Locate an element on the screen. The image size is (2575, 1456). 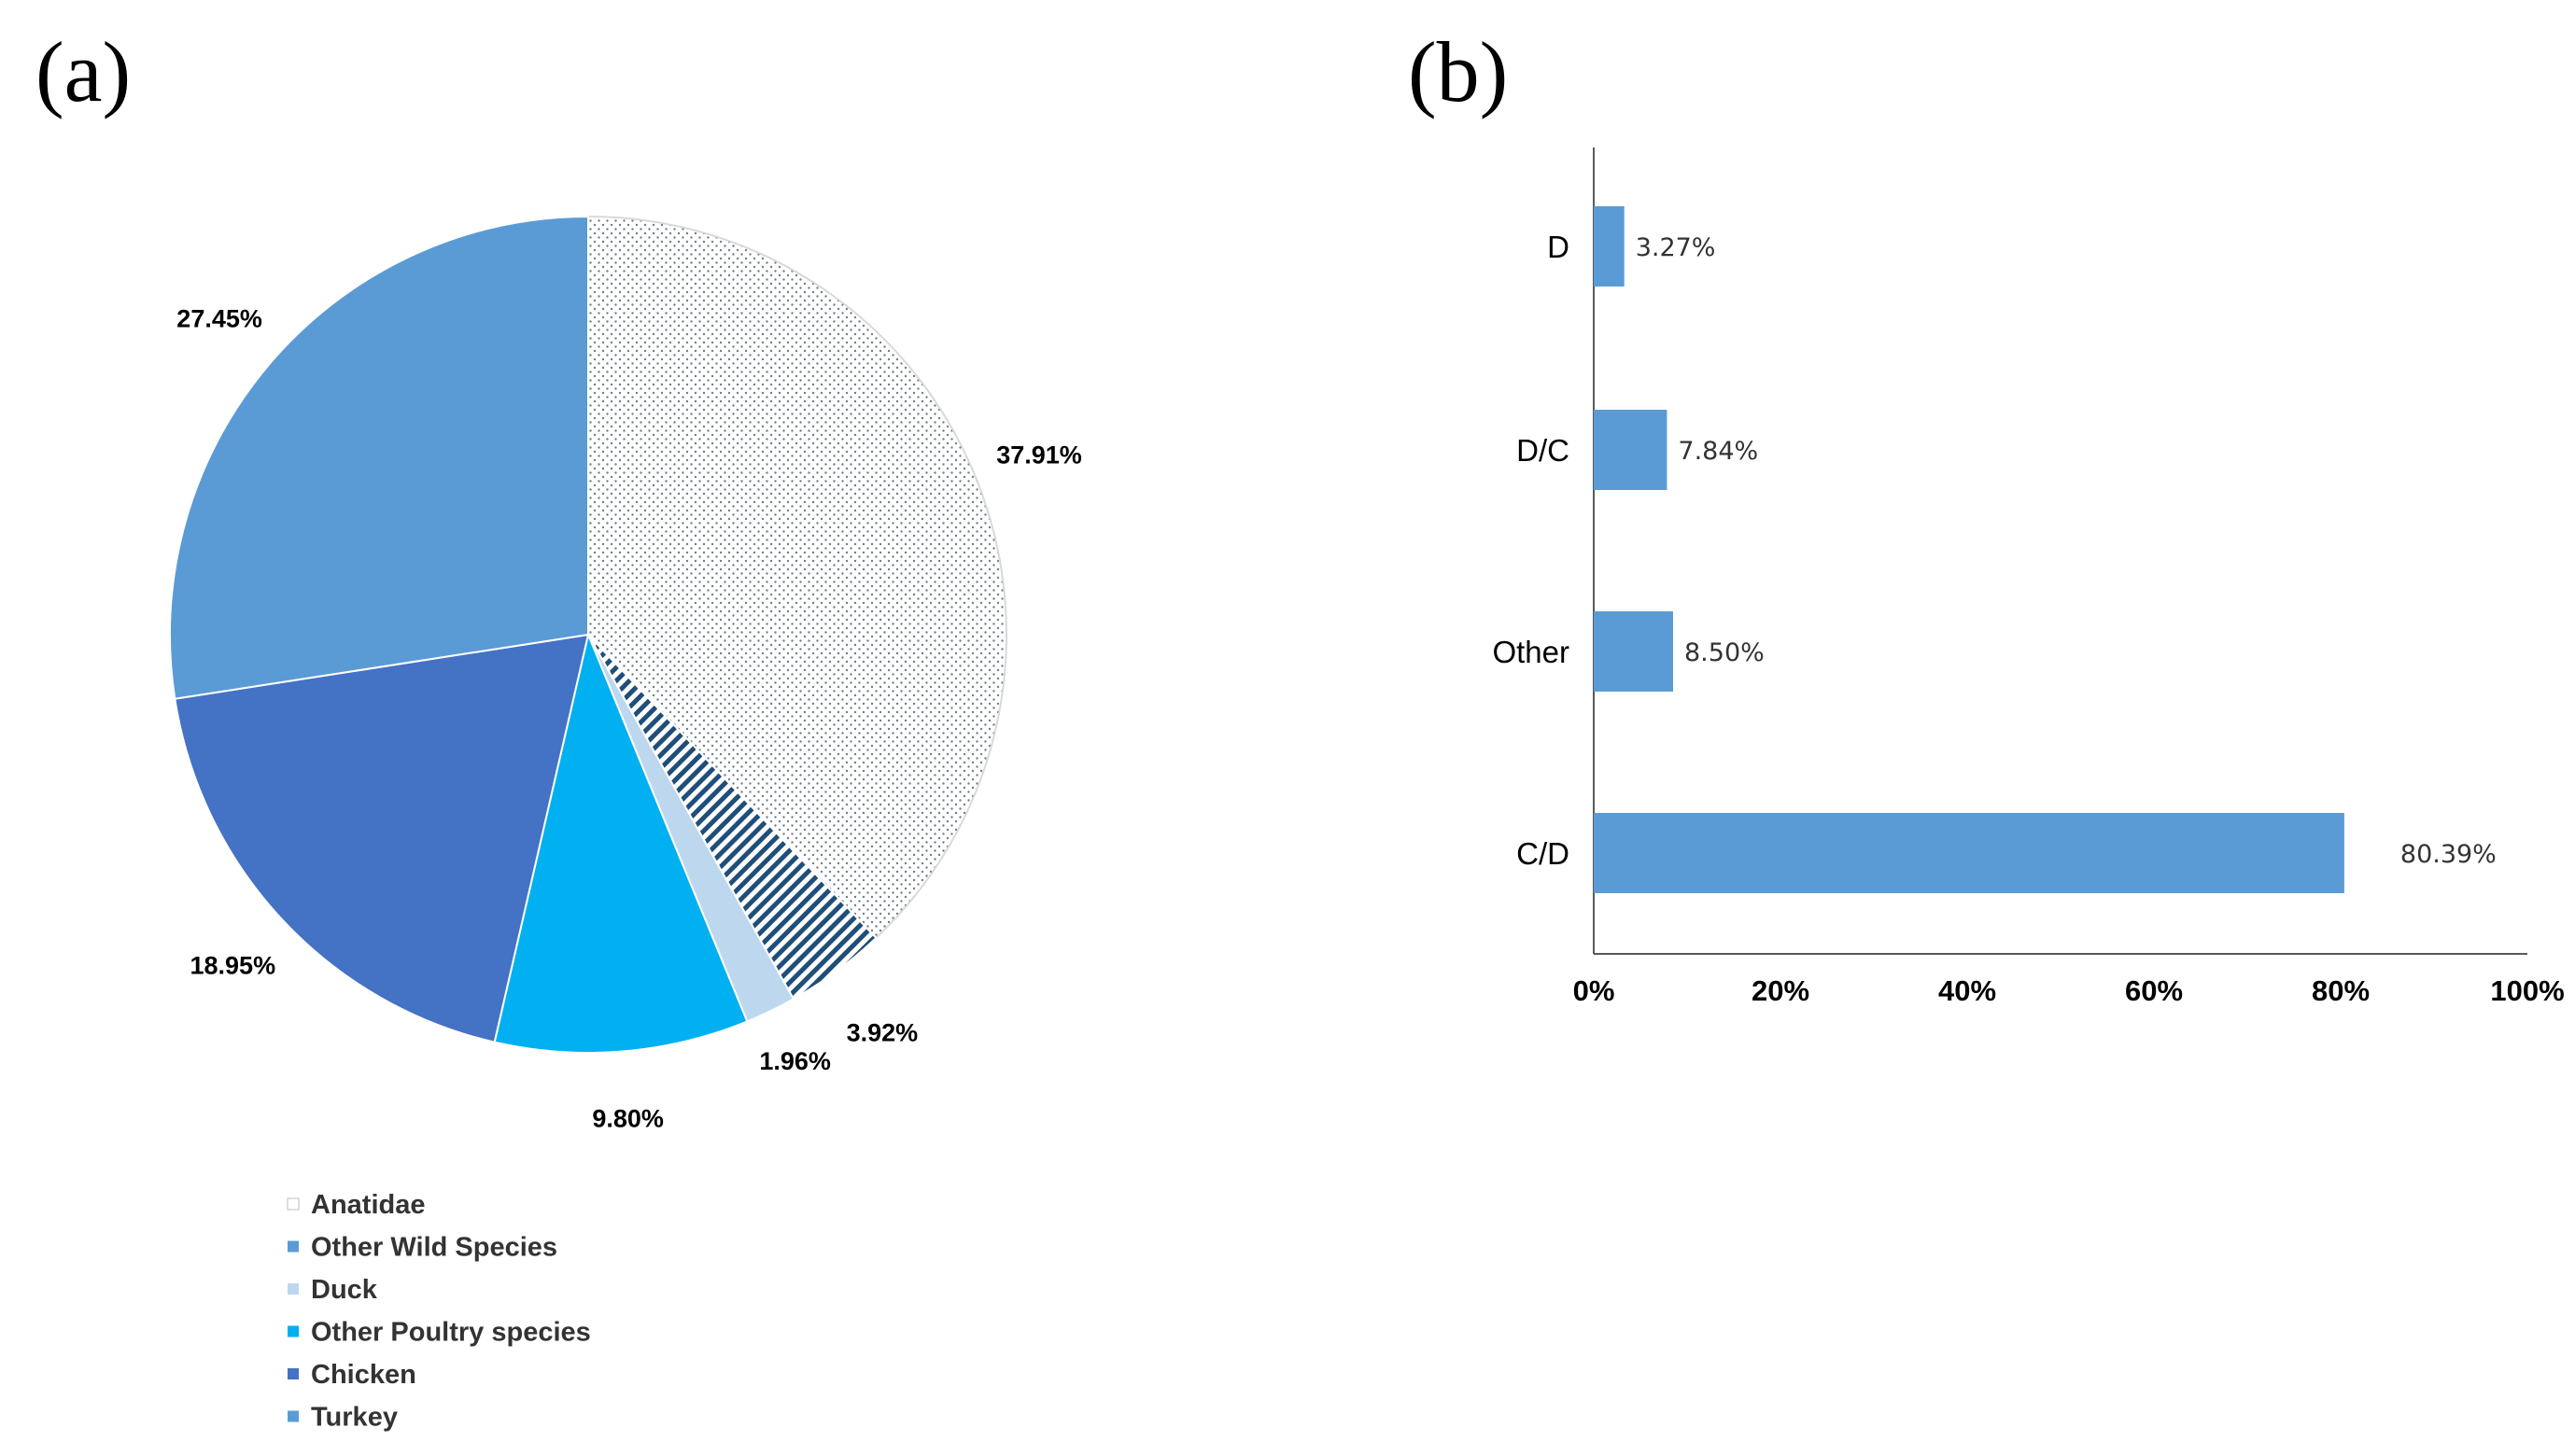
legend-swatch-other-poultry-species is located at coordinates (294, 1331).